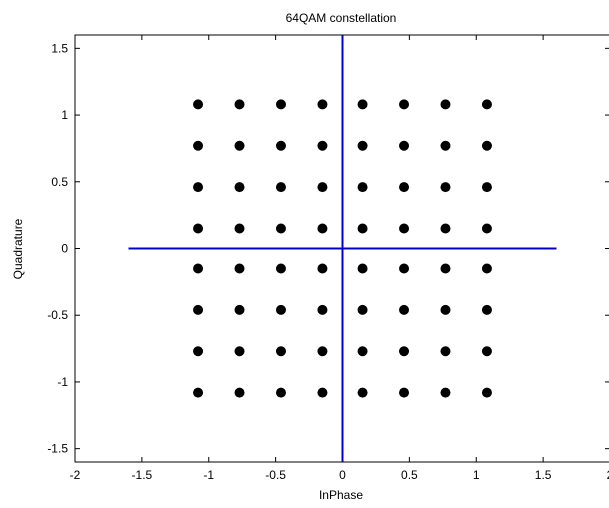 The width and height of the screenshot is (609, 508). What do you see at coordinates (342, 475) in the screenshot?
I see `x-tick-label: 0` at bounding box center [342, 475].